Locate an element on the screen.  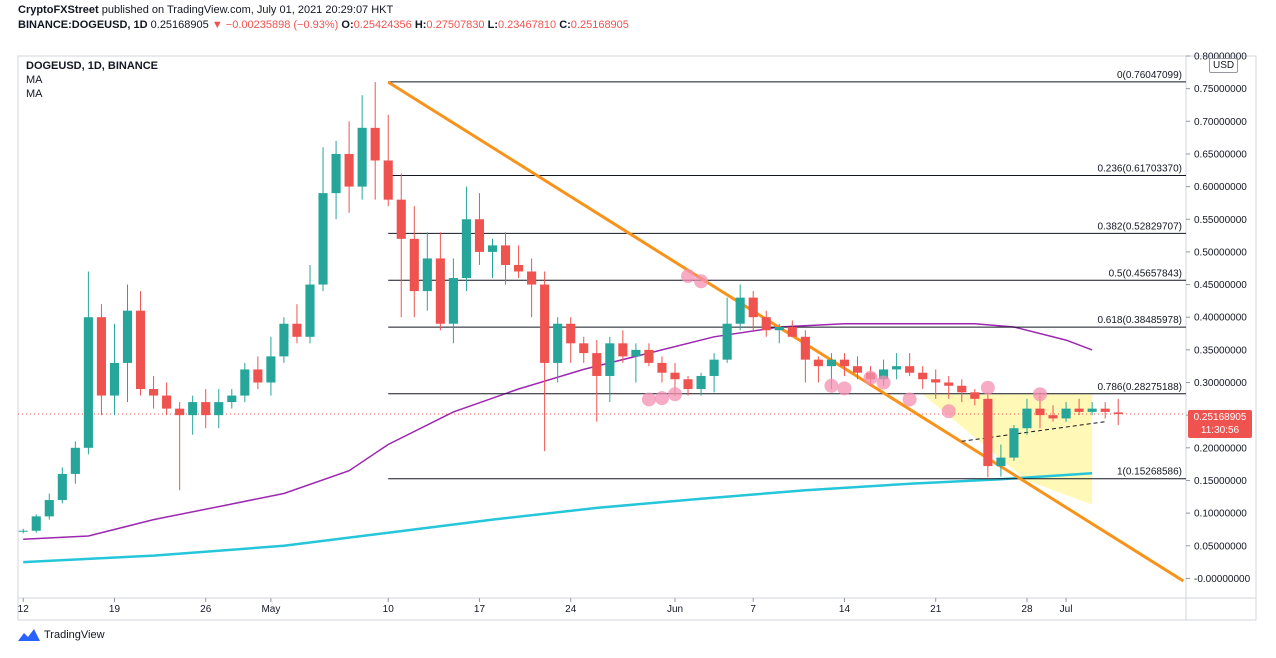
high-label: H: is located at coordinates (420, 25).